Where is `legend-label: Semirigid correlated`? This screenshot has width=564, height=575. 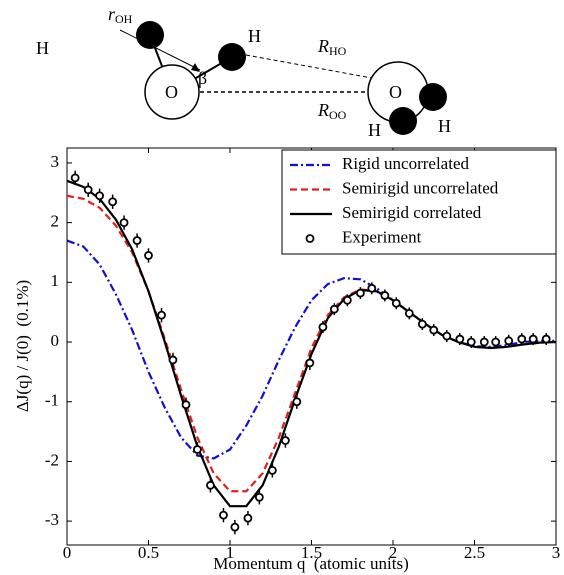
legend-label: Semirigid correlated is located at coordinates (412, 212).